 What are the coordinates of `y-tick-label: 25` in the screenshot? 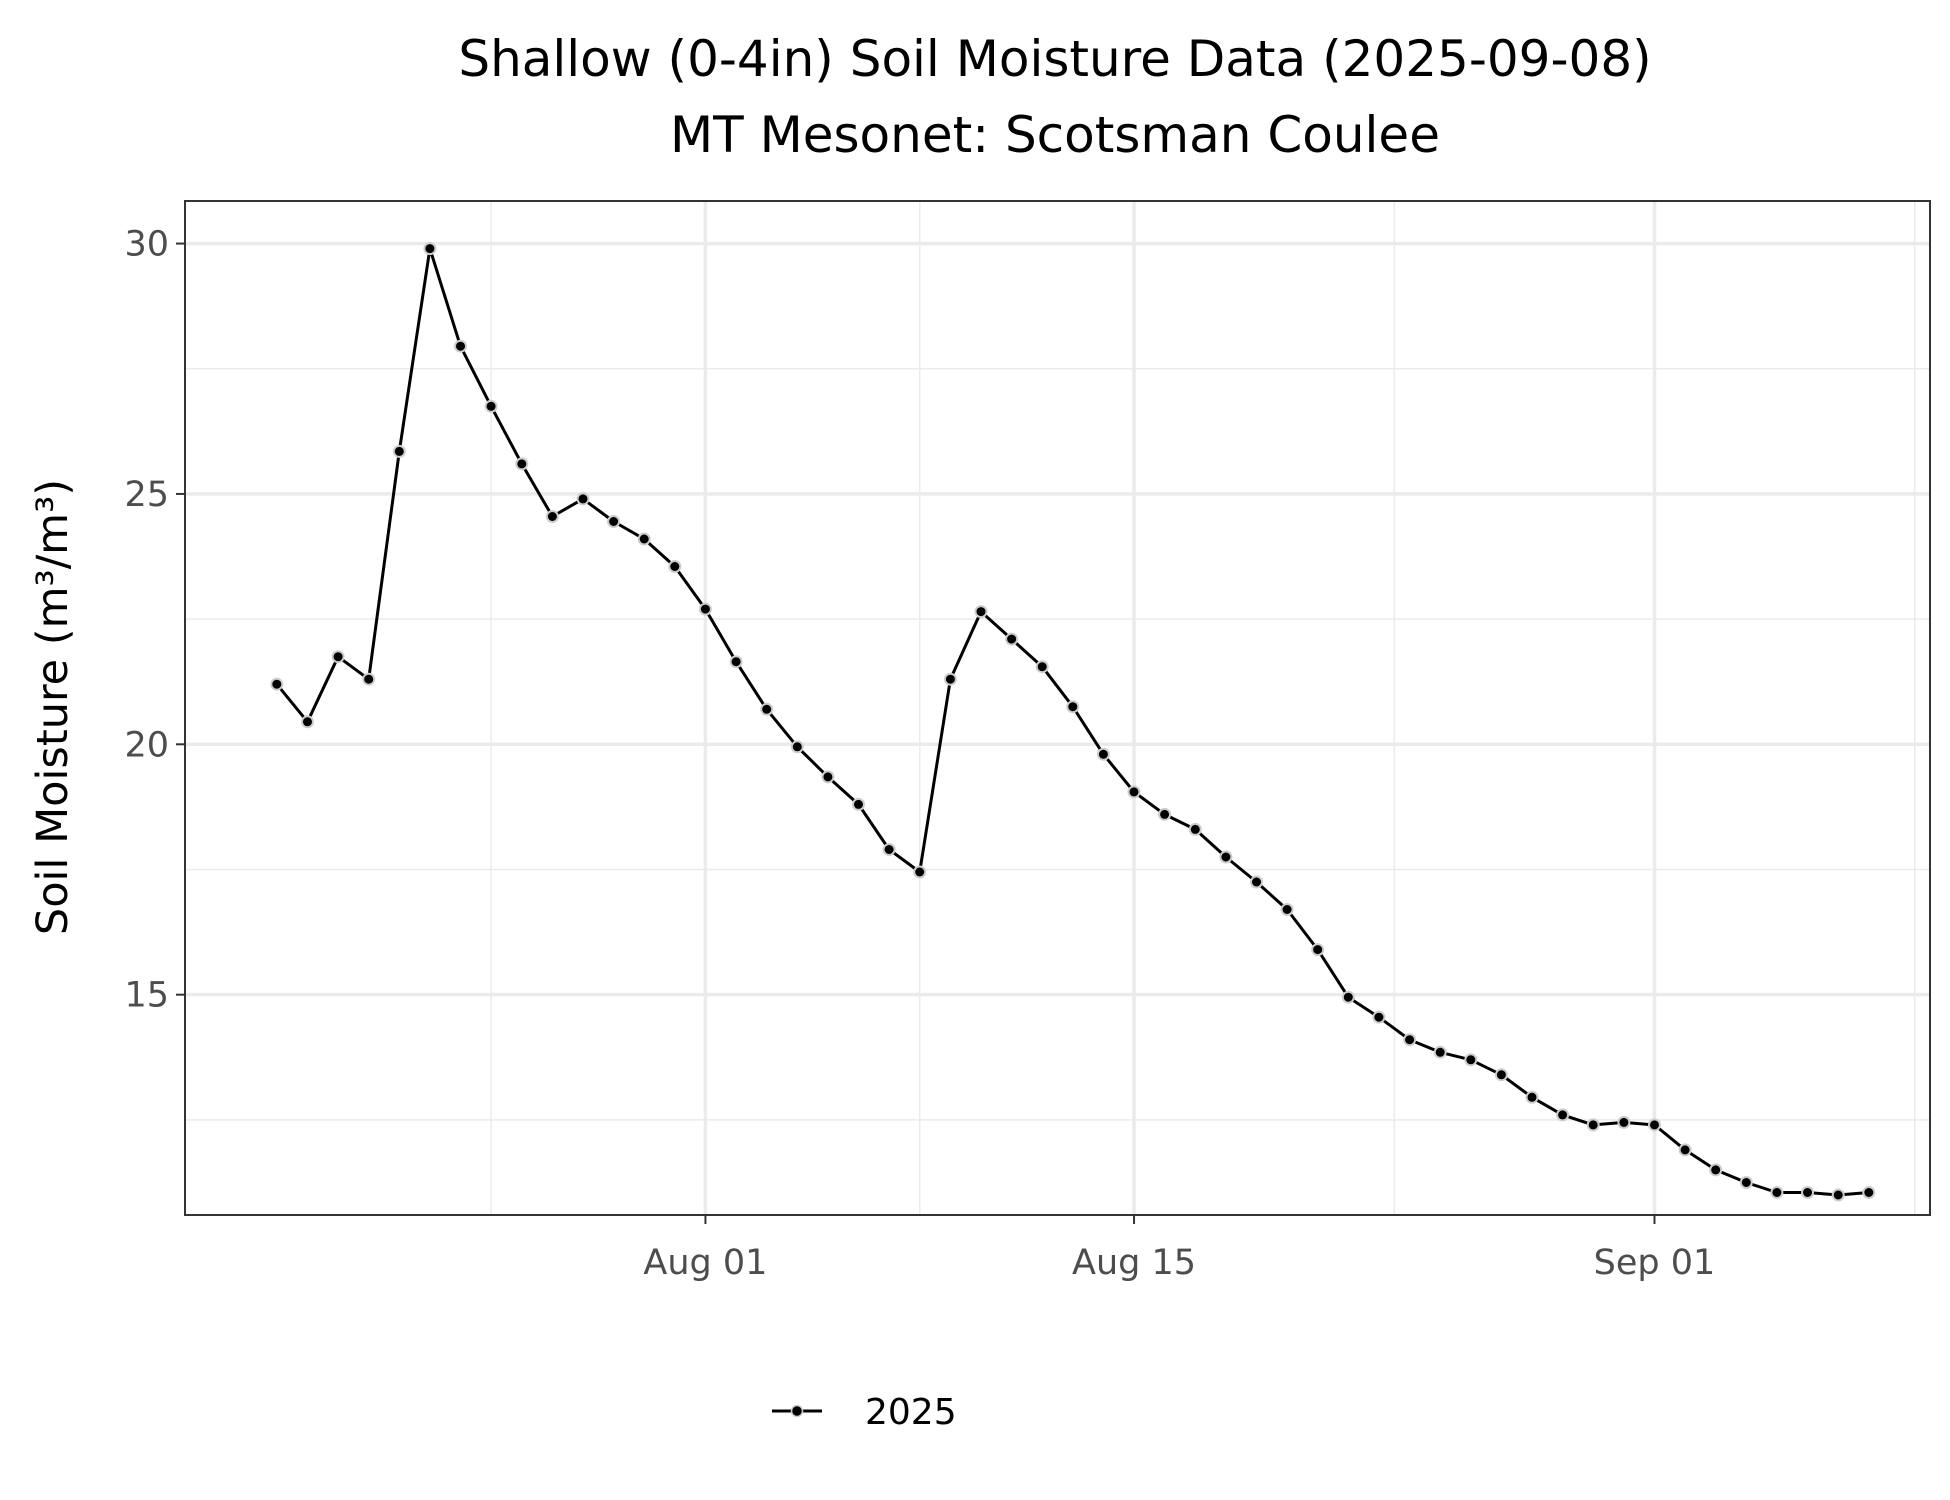 It's located at (146, 495).